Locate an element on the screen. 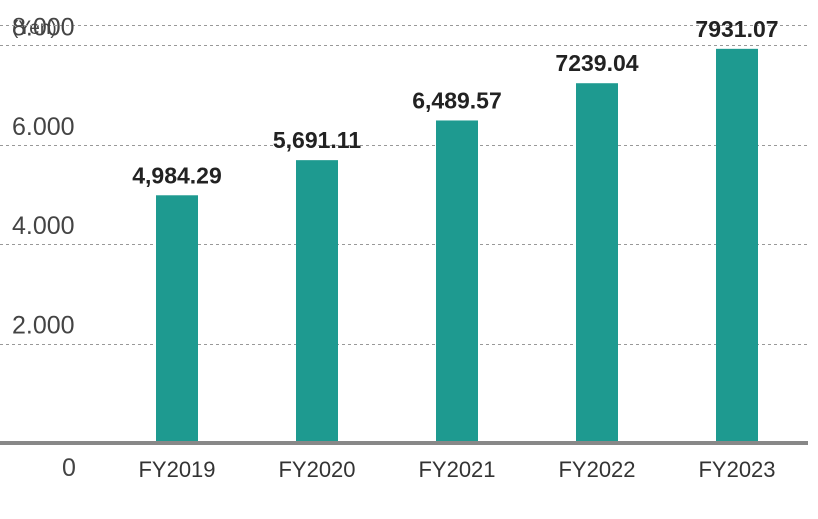  y-tick-label: 2.000 is located at coordinates (43, 326).